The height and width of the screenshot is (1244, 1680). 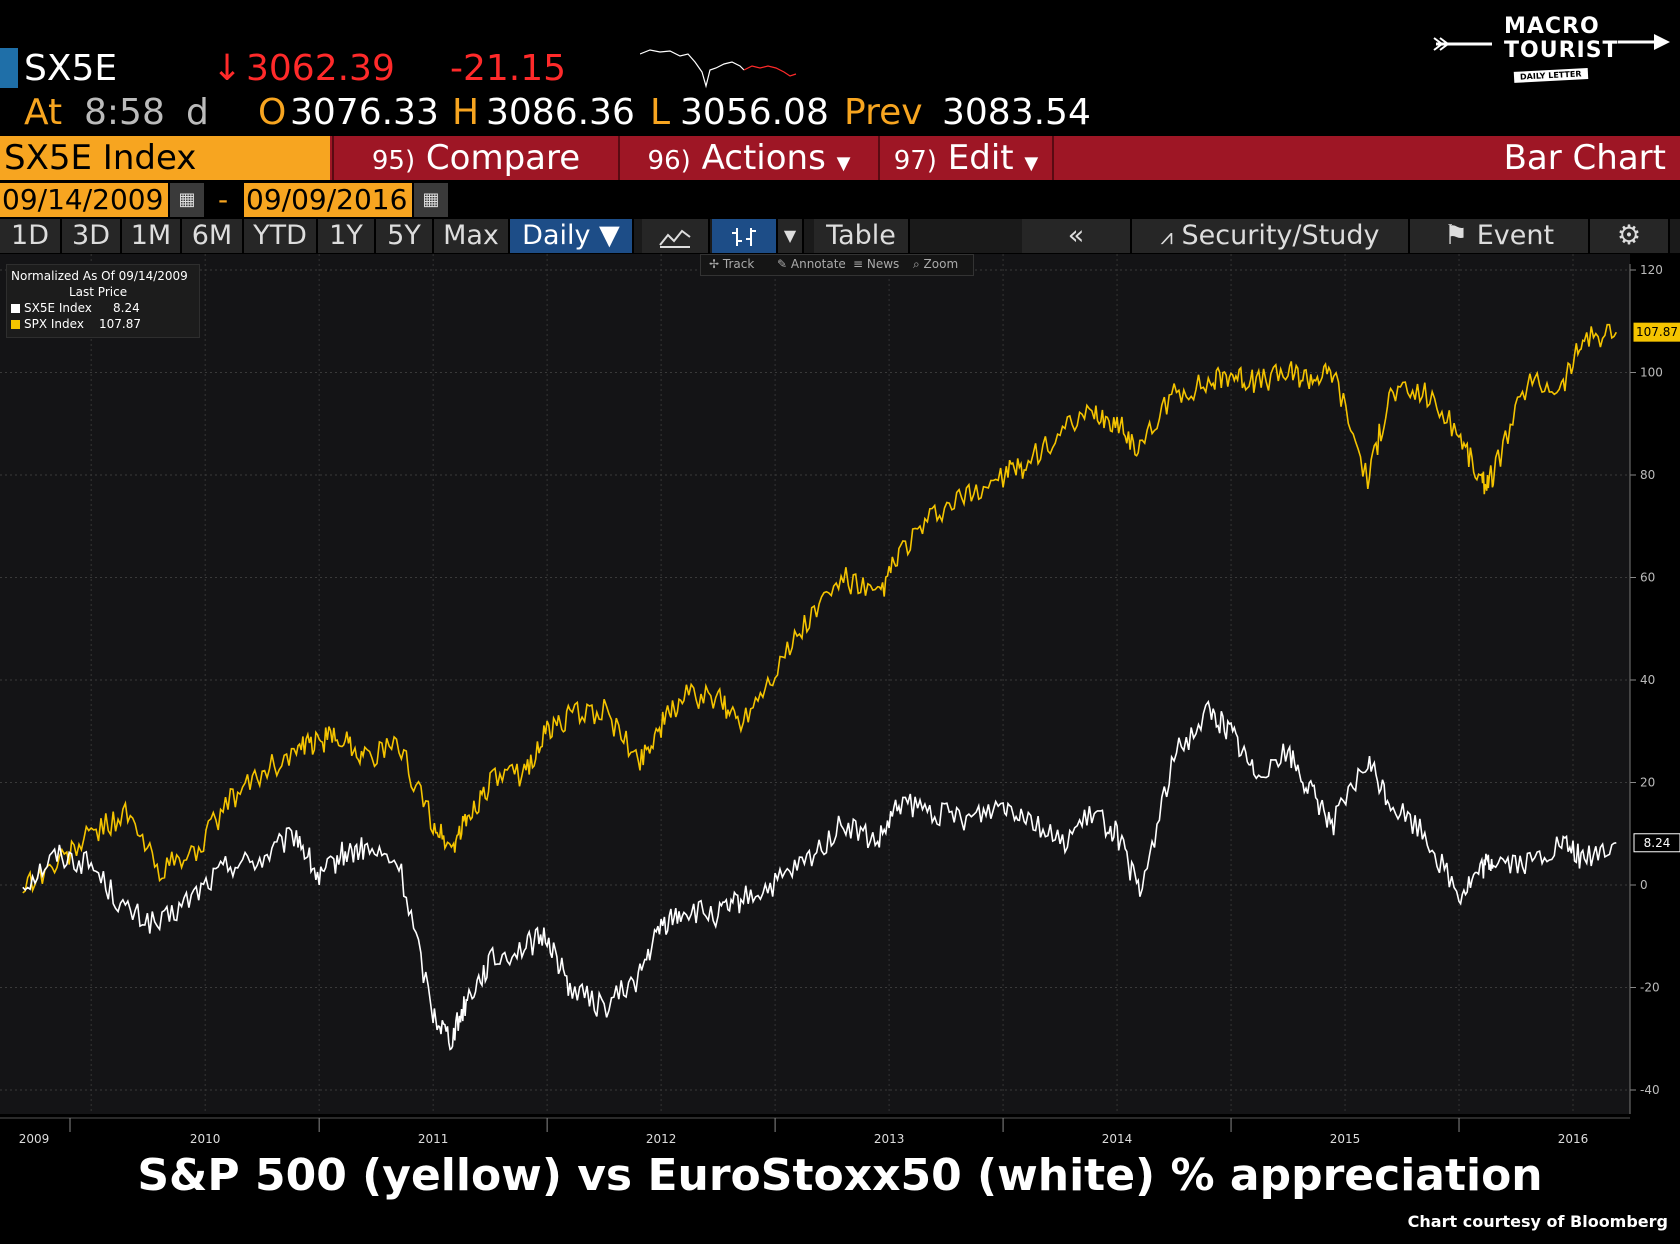 I want to click on compare-label: Compare, so click(x=503, y=158).